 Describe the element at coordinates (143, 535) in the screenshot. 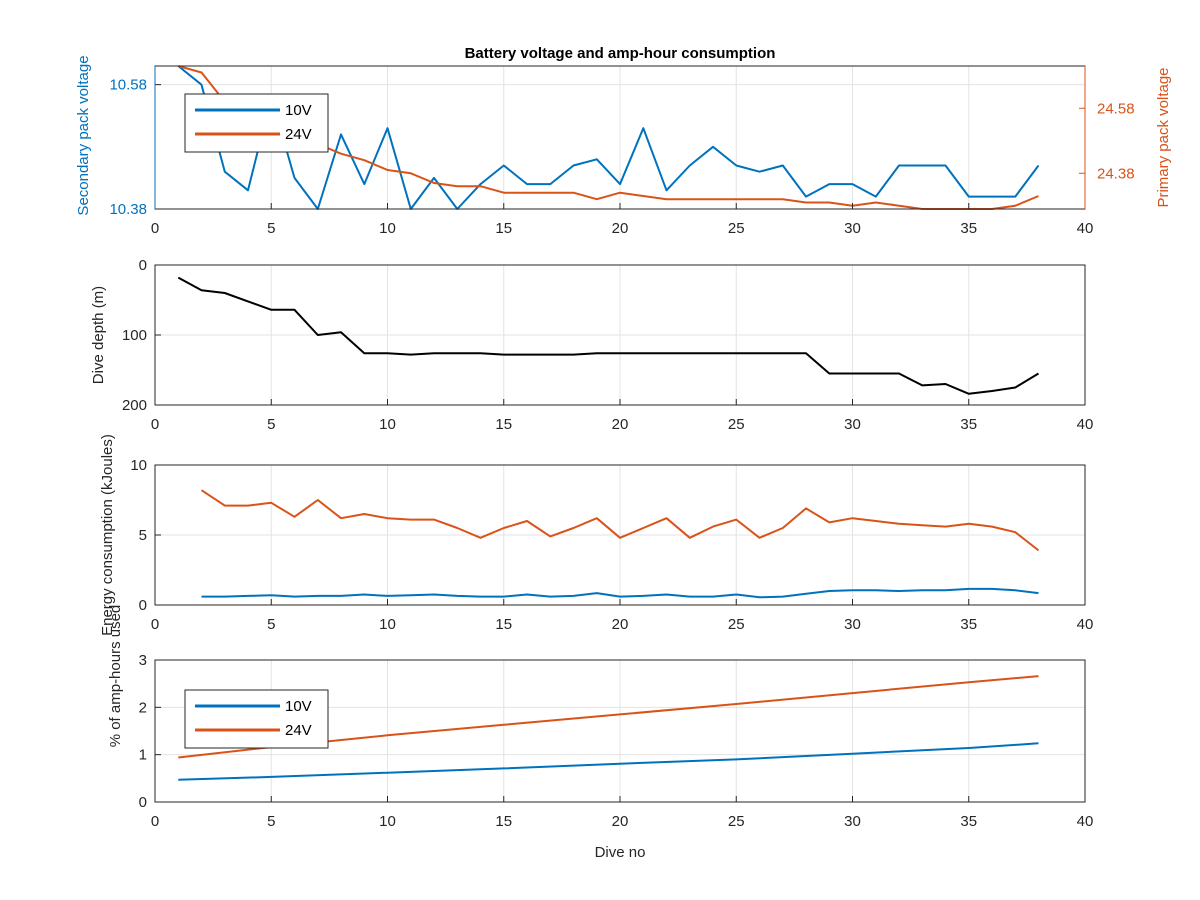

I see `y-tick-label: 5` at that location.